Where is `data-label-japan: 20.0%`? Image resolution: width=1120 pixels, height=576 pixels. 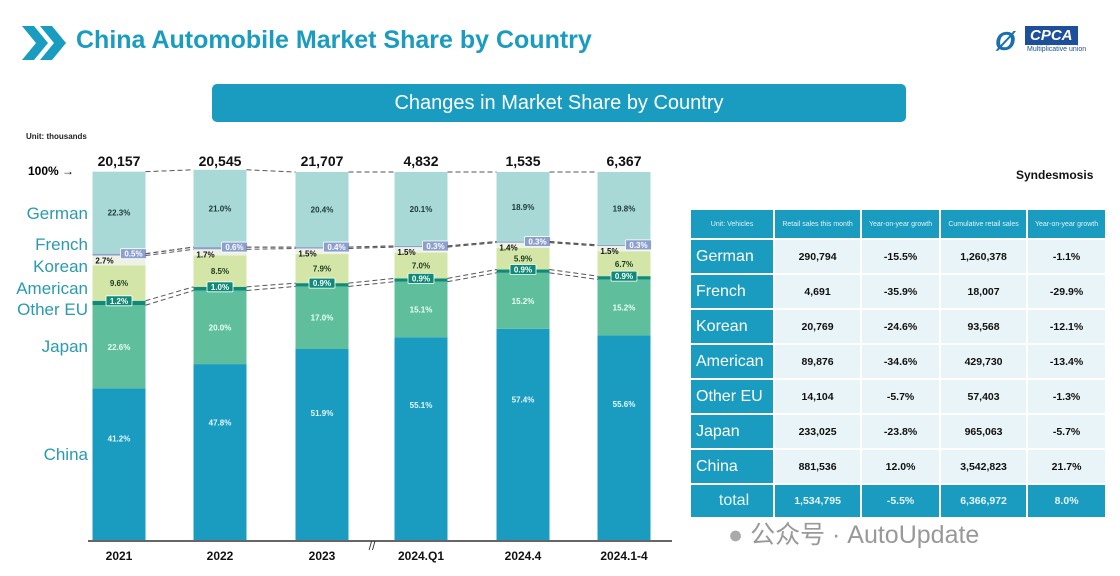 data-label-japan: 20.0% is located at coordinates (220, 327).